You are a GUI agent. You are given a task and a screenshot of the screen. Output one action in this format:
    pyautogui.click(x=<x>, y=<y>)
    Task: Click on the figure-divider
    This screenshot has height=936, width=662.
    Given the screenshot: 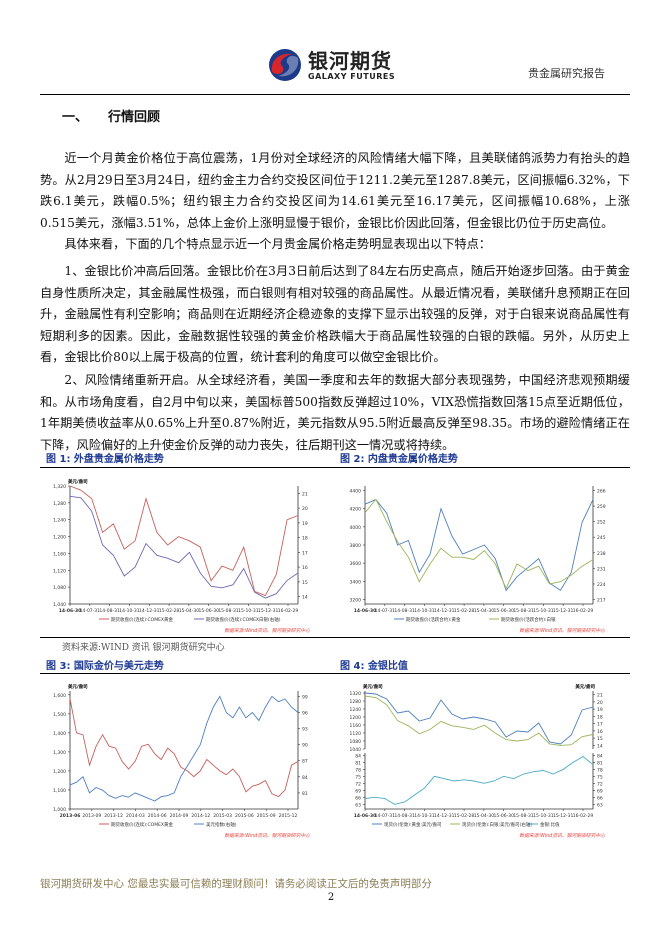 What is the action you would take?
    pyautogui.click(x=335, y=637)
    